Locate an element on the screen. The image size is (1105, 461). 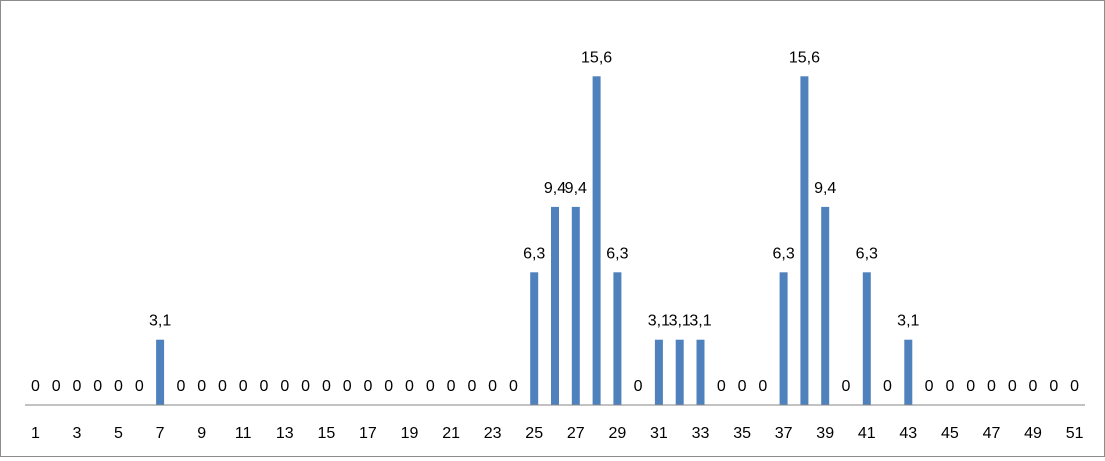
x-tick-label-49: 49 is located at coordinates (1033, 433).